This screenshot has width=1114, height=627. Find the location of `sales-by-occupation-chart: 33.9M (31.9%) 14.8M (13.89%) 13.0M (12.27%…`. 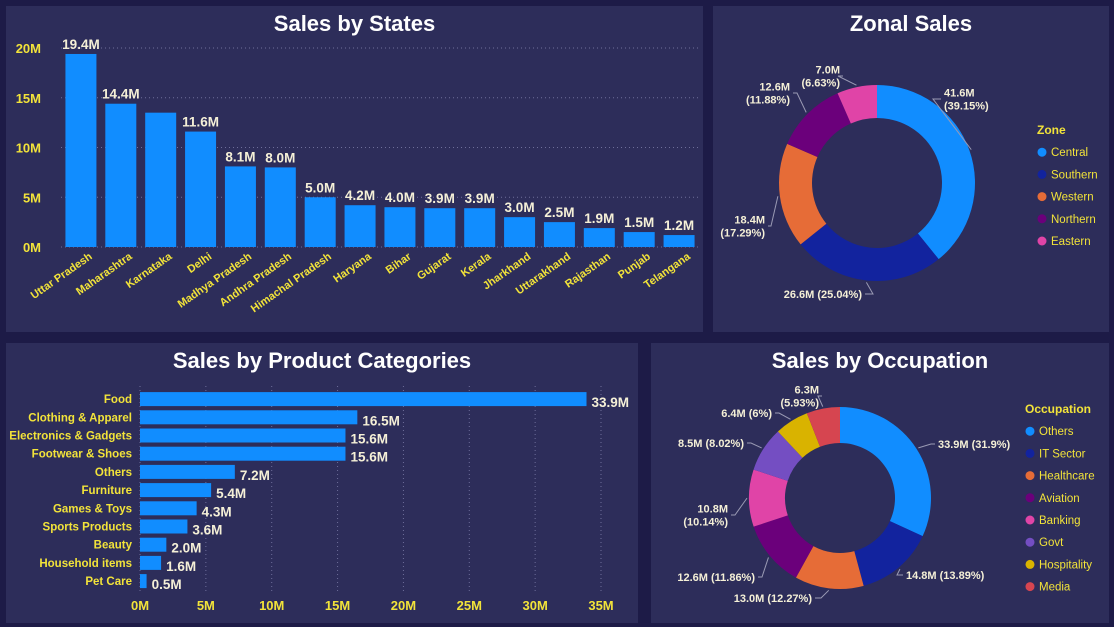

sales-by-occupation-chart: 33.9M (31.9%) 14.8M (13.89%) 13.0M (12.27%… is located at coordinates (886, 495).